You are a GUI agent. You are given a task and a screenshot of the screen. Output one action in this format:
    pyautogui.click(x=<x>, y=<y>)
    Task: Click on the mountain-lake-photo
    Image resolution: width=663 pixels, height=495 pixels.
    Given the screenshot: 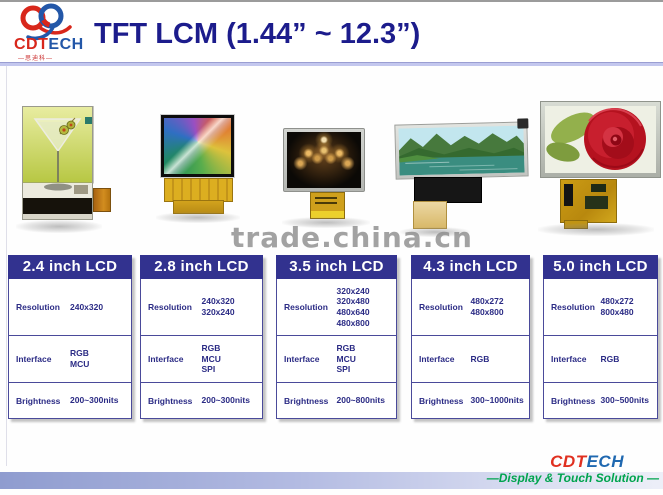 What is the action you would take?
    pyautogui.click(x=461, y=150)
    